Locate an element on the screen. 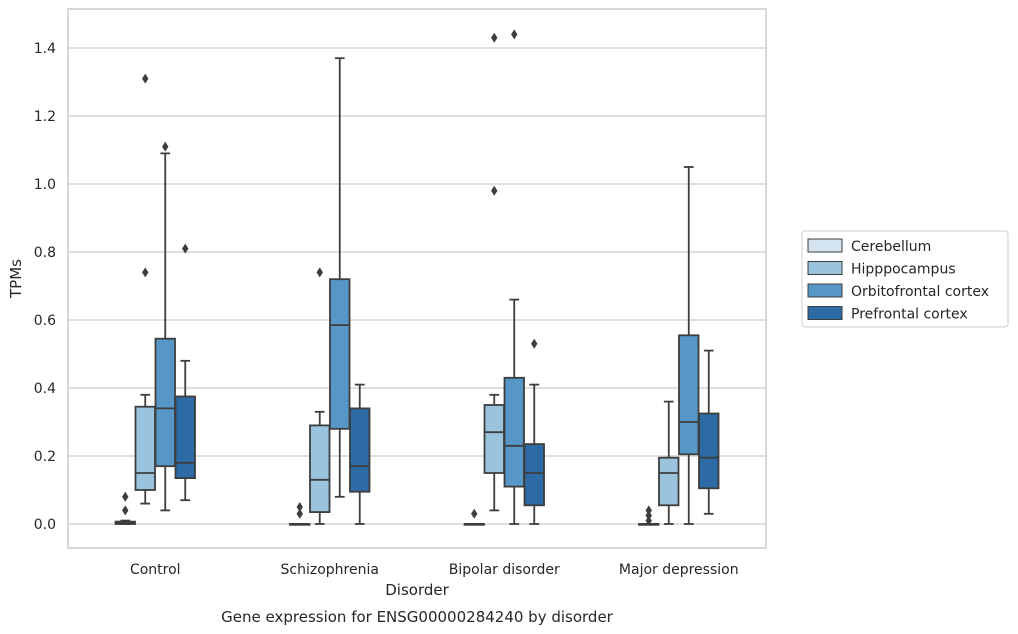 Image resolution: width=1018 pixels, height=634 pixels. box-cerebellum-schizophrenia is located at coordinates (300, 514).